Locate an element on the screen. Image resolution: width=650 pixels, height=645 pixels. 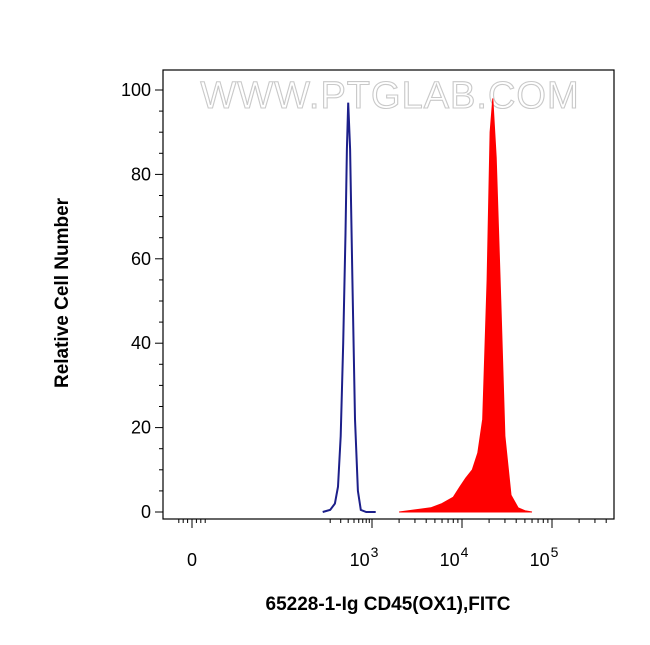
series-outline-histogram is located at coordinates (349, 307).